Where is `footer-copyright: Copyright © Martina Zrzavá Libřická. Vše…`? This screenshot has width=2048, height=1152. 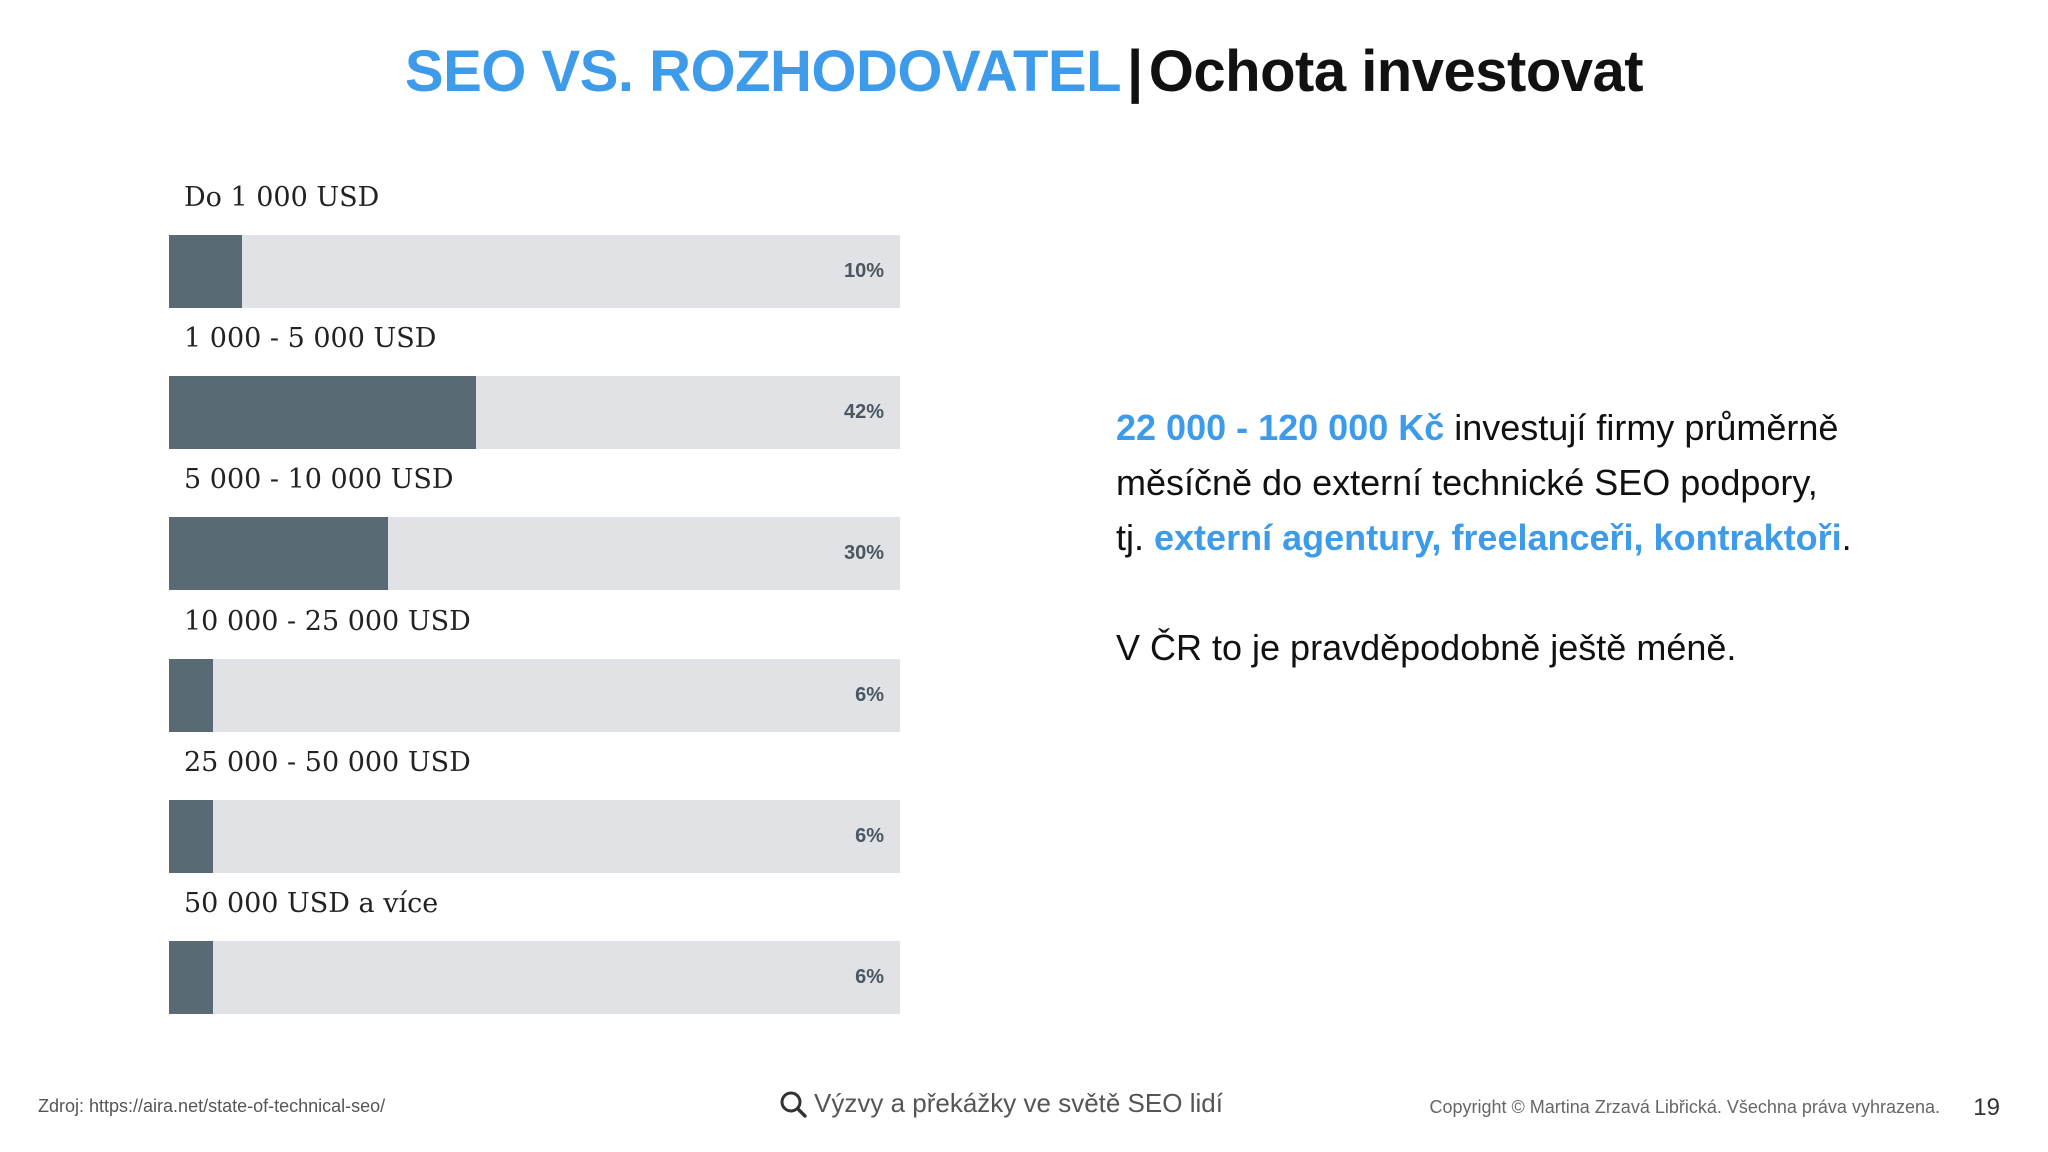 footer-copyright: Copyright © Martina Zrzavá Libřická. Vše… is located at coordinates (1685, 1107).